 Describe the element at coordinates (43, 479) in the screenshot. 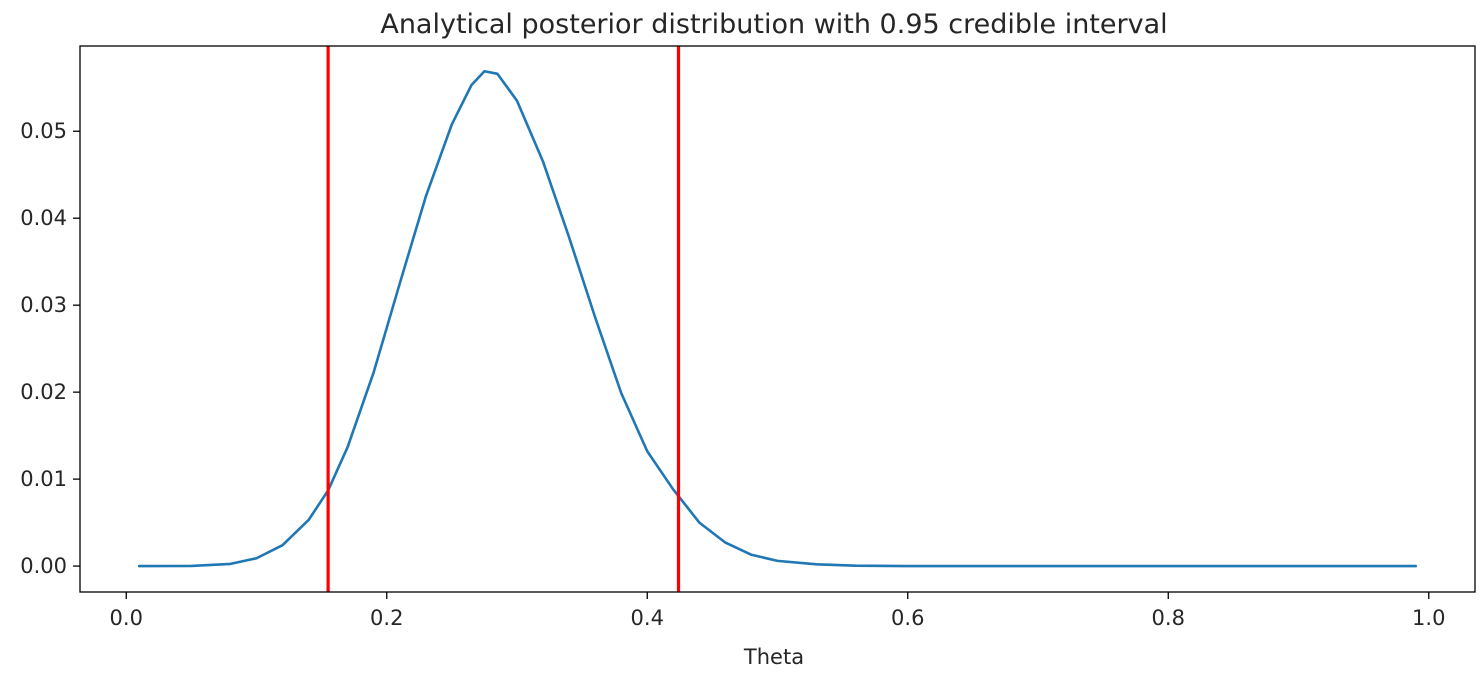

I see `y-tick-label: 0.01` at that location.